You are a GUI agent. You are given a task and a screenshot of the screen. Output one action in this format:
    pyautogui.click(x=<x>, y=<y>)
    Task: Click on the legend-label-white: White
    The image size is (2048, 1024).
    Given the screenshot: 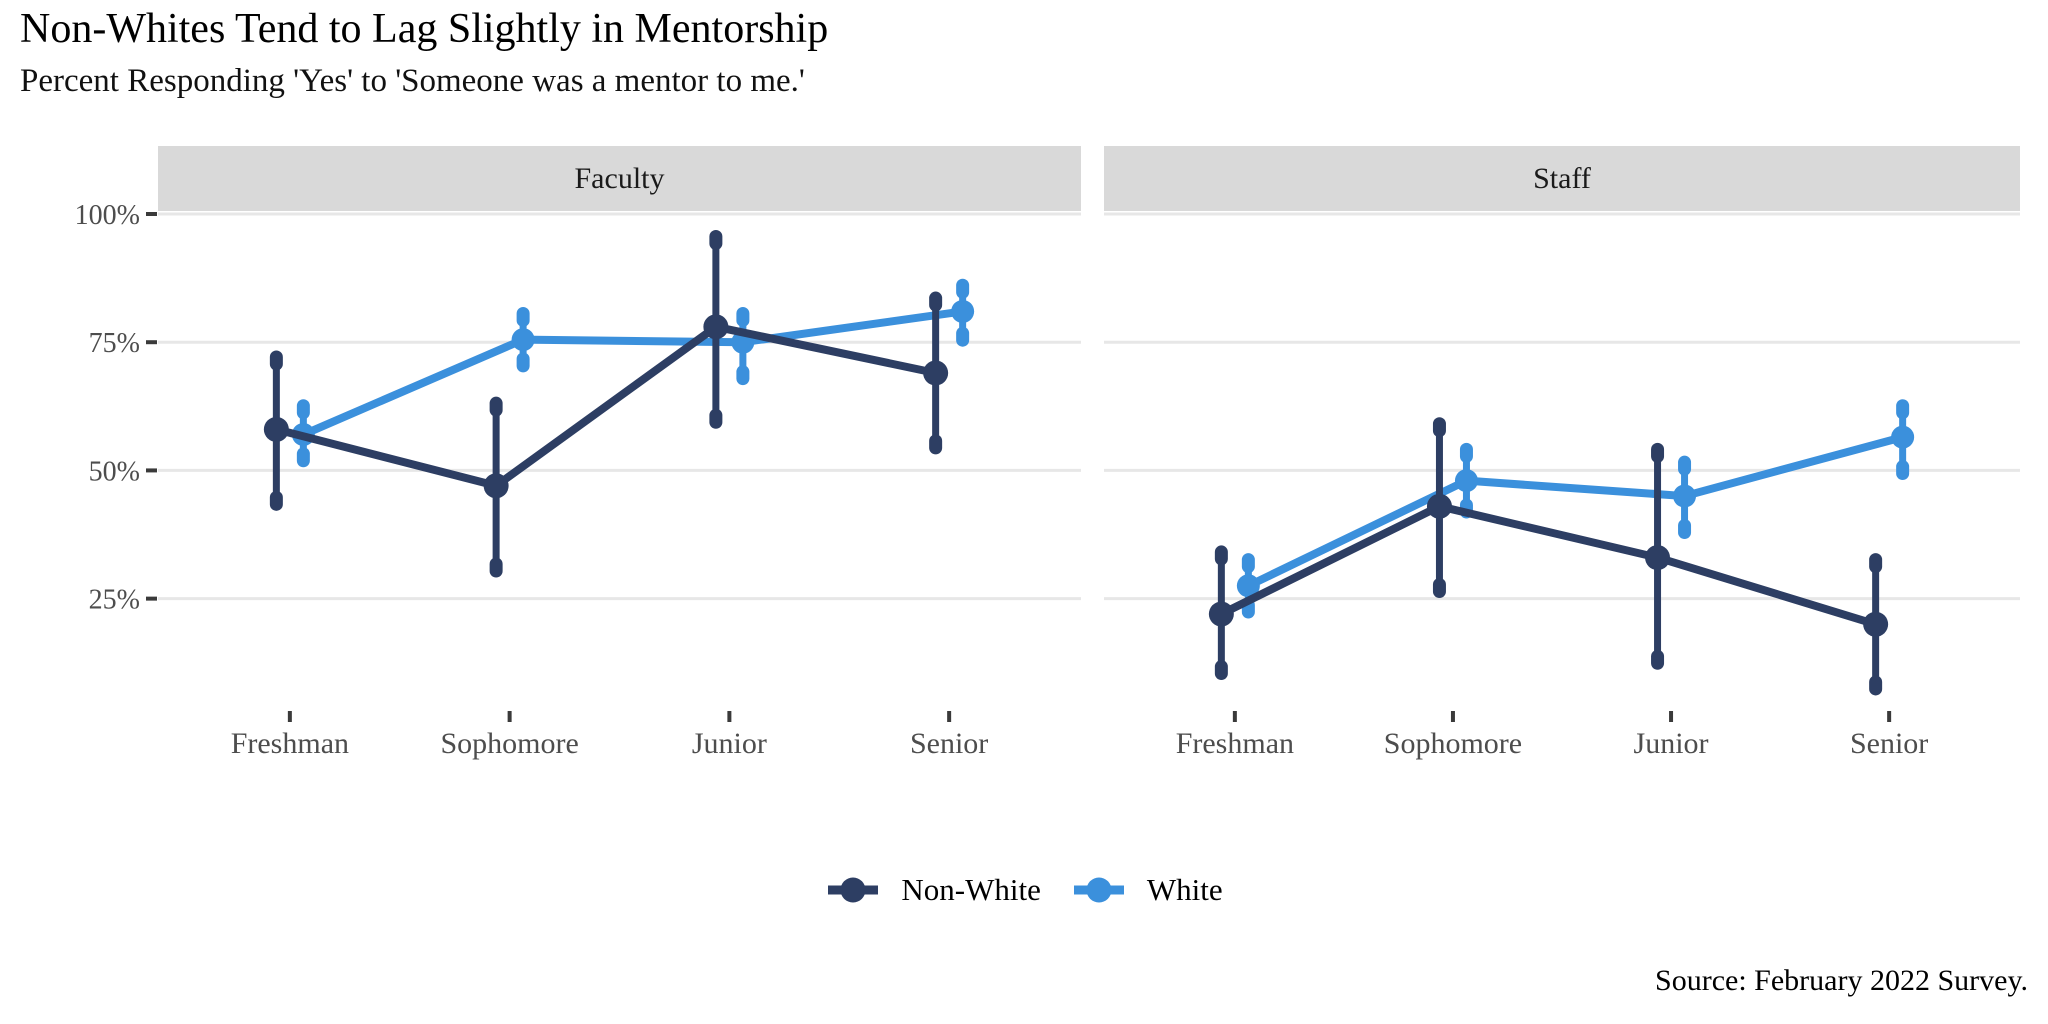 What is the action you would take?
    pyautogui.click(x=1184, y=889)
    